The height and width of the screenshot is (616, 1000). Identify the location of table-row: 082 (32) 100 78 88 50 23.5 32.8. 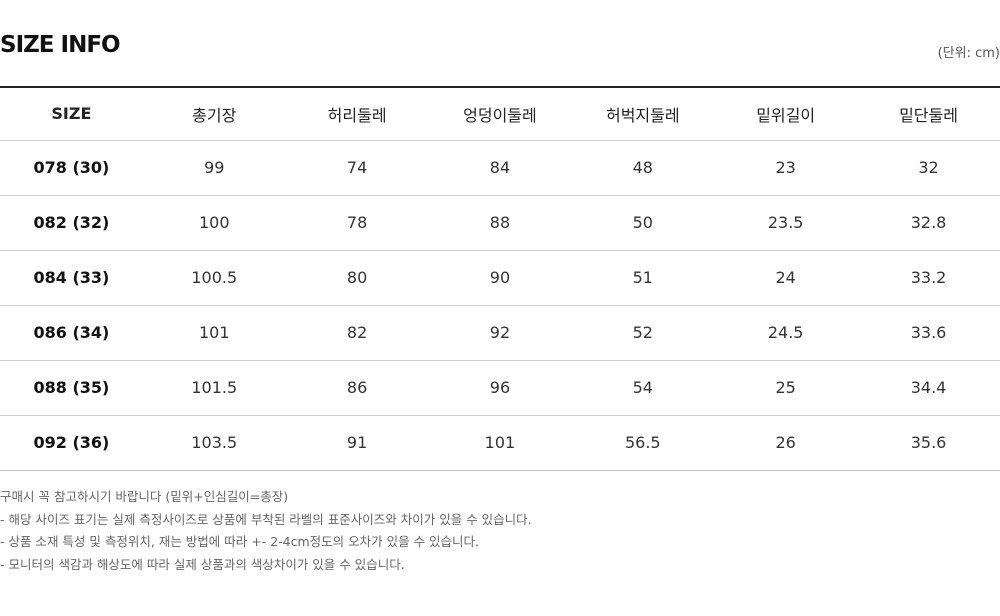
(500, 223).